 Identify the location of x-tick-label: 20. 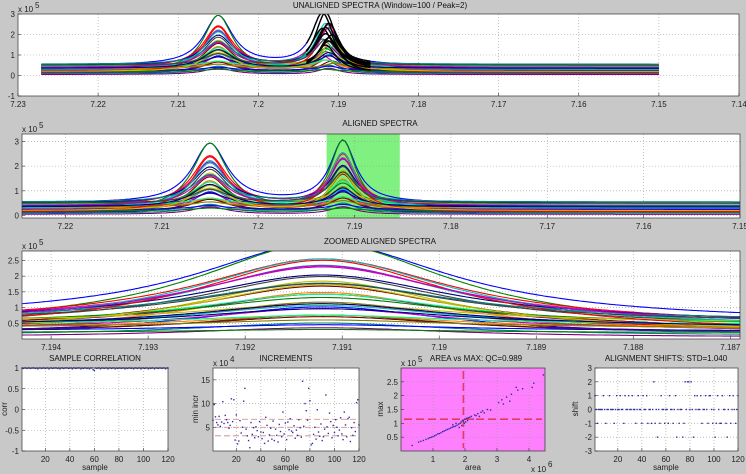
(45, 459).